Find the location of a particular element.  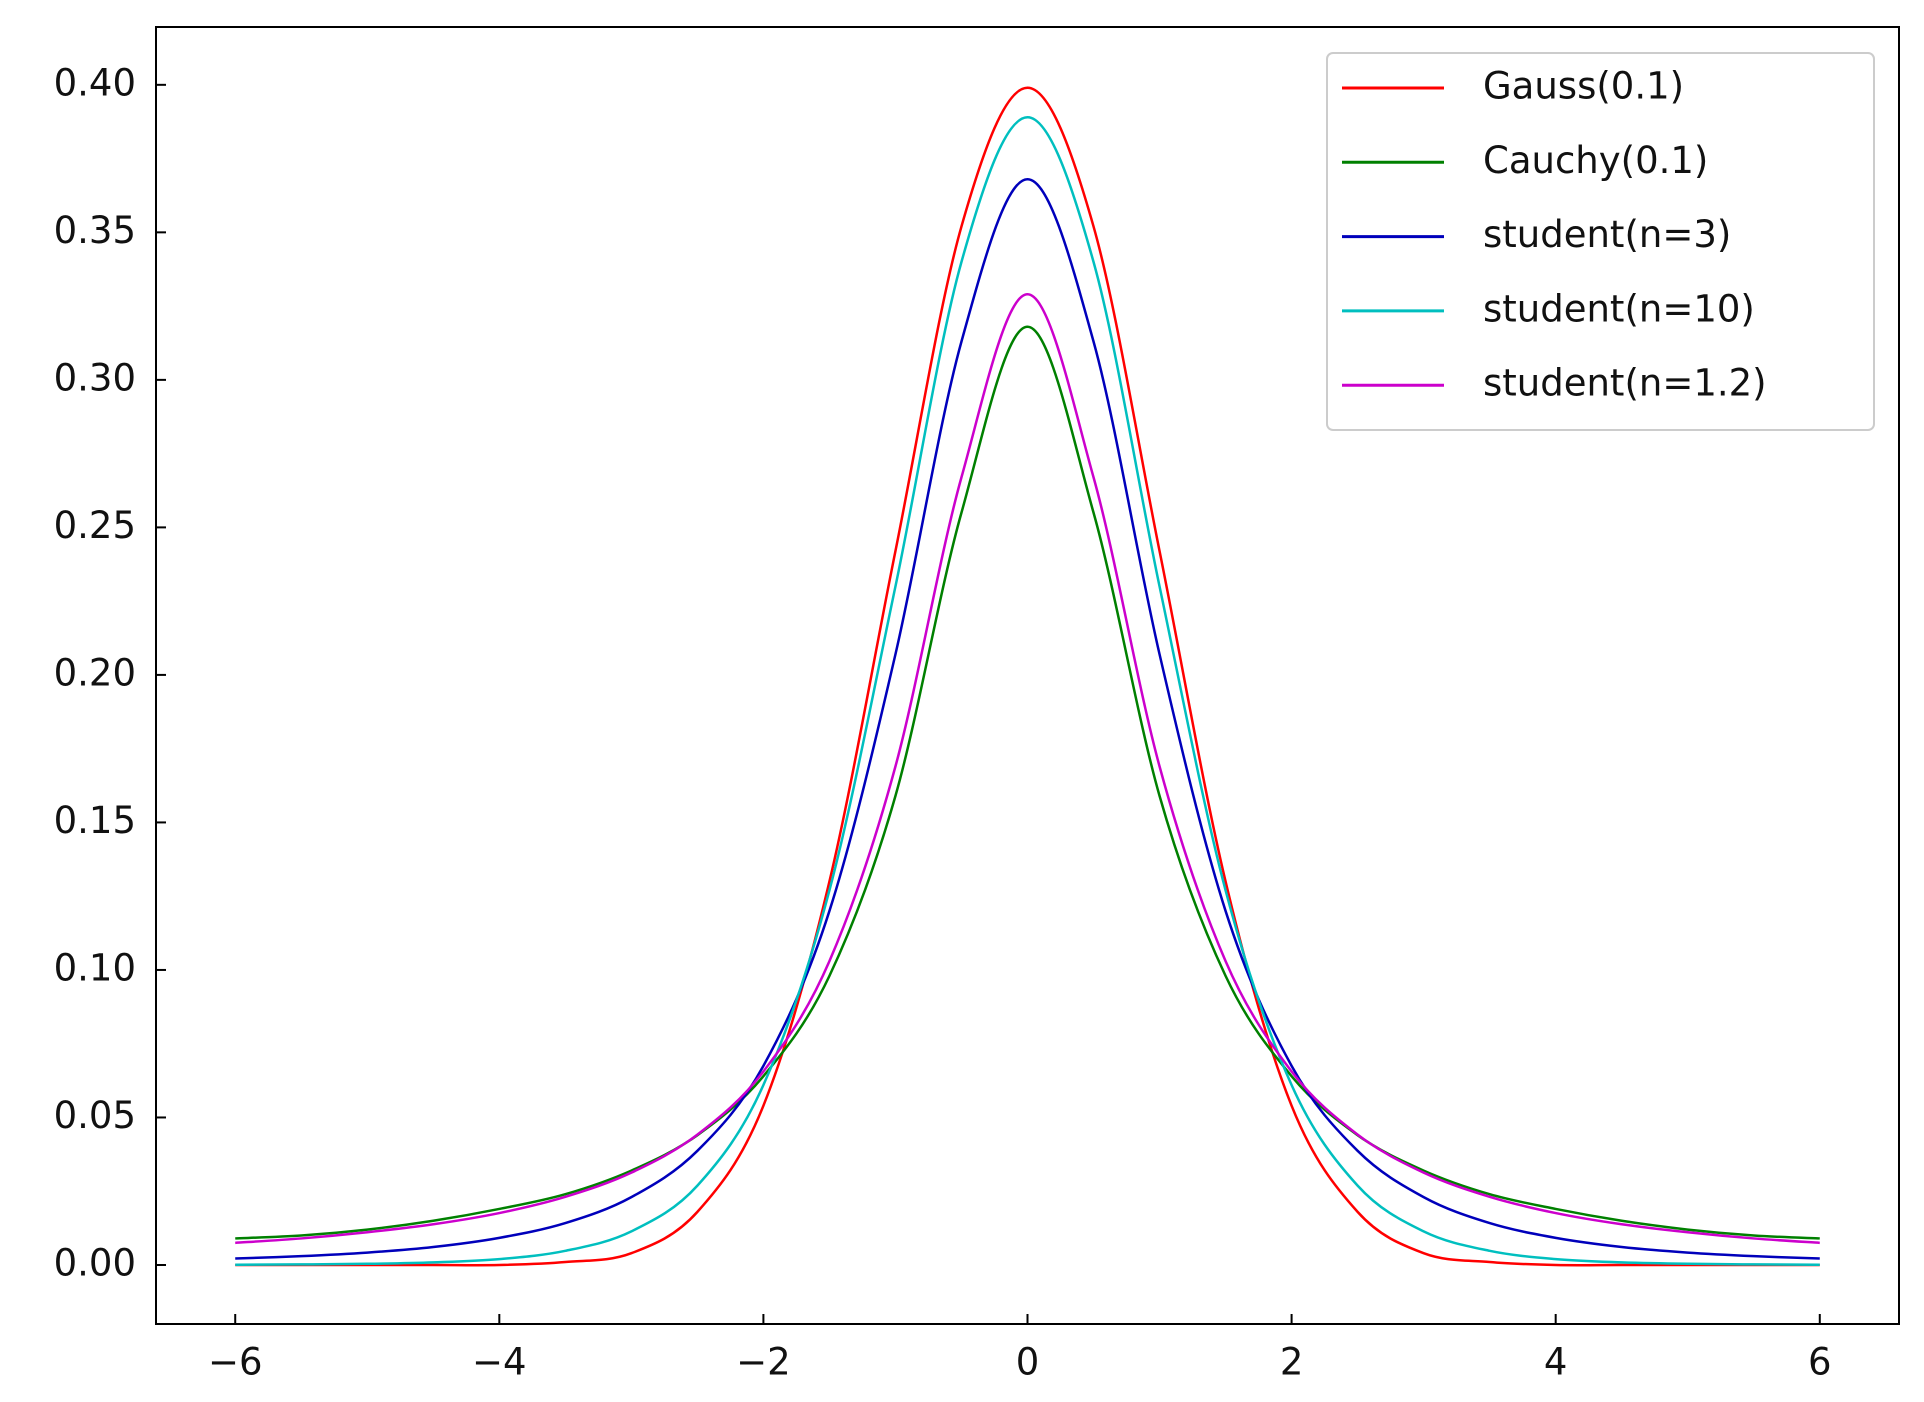

y-tick-label: 0.15 is located at coordinates (95, 820).